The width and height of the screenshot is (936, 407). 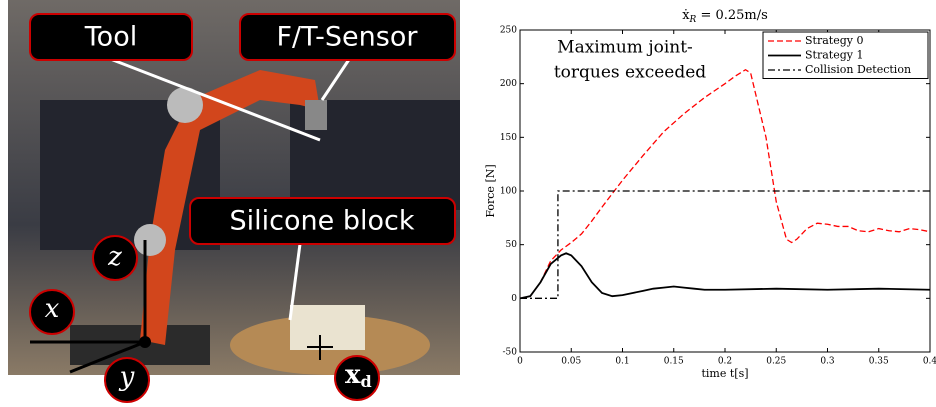 What do you see at coordinates (625, 48) in the screenshot?
I see `annotation: Maximum joint-` at bounding box center [625, 48].